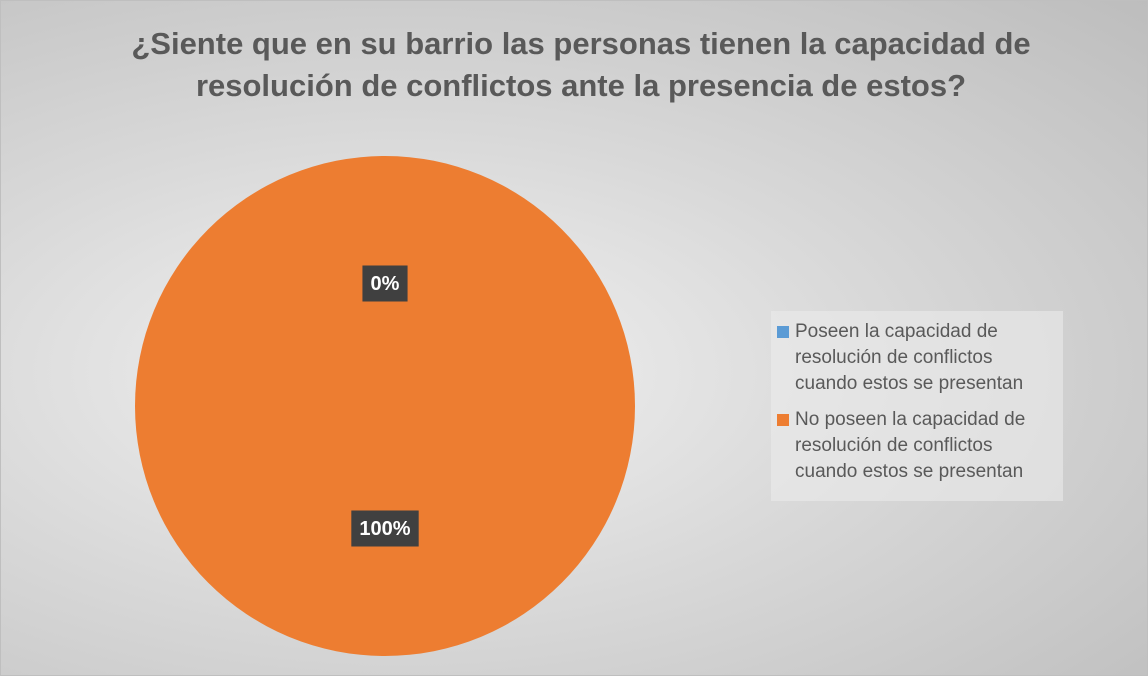 The image size is (1148, 676). I want to click on data-label-group: 100%, so click(385, 528).